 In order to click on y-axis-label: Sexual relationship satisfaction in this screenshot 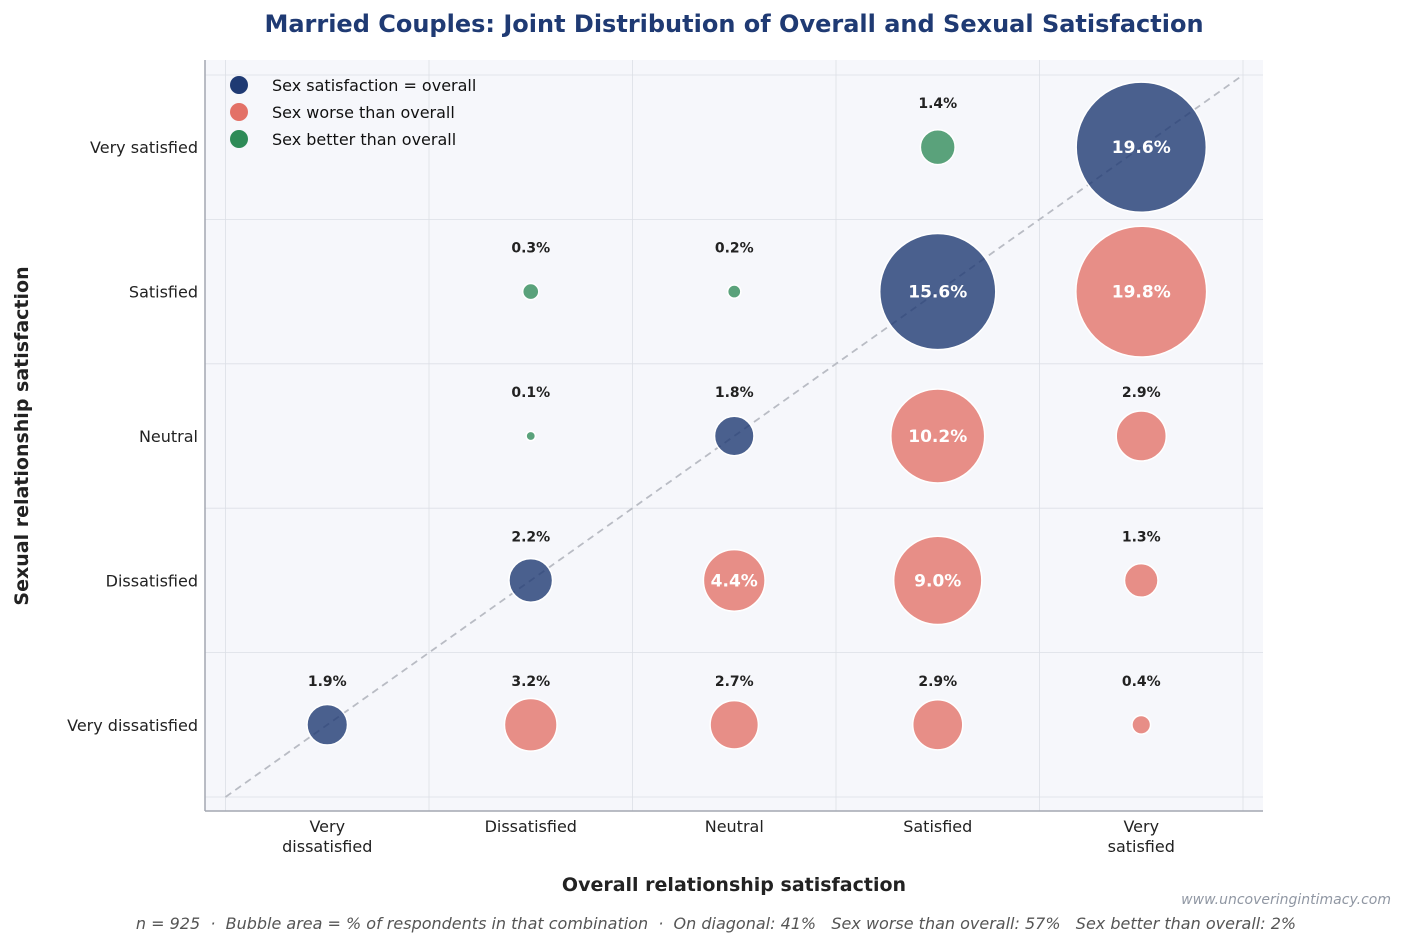, I will do `click(22, 435)`.